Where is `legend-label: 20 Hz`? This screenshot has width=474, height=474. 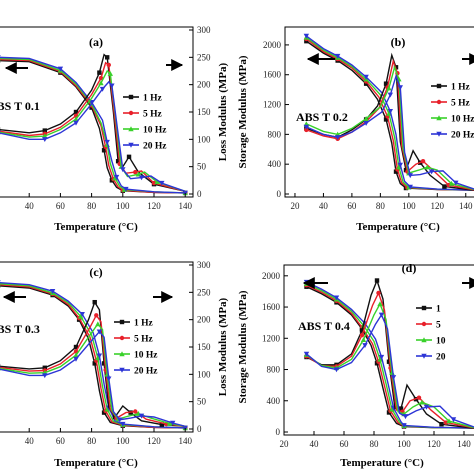
legend-label: 20 Hz is located at coordinates (146, 372).